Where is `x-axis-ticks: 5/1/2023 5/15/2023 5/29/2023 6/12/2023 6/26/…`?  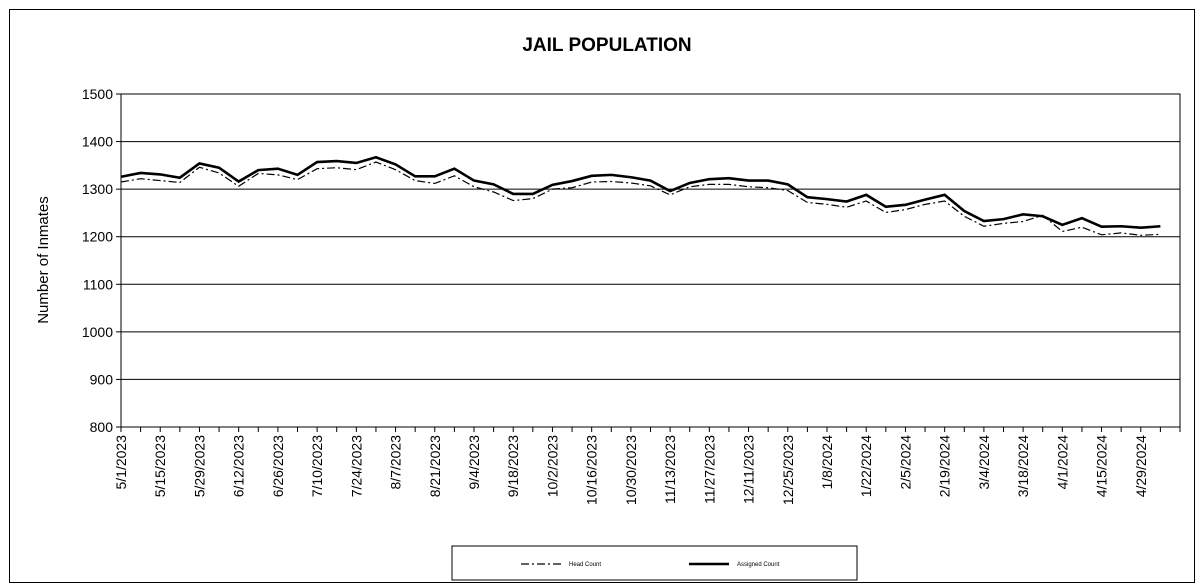 x-axis-ticks: 5/1/2023 5/15/2023 5/29/2023 6/12/2023 6/26/… is located at coordinates (647, 466).